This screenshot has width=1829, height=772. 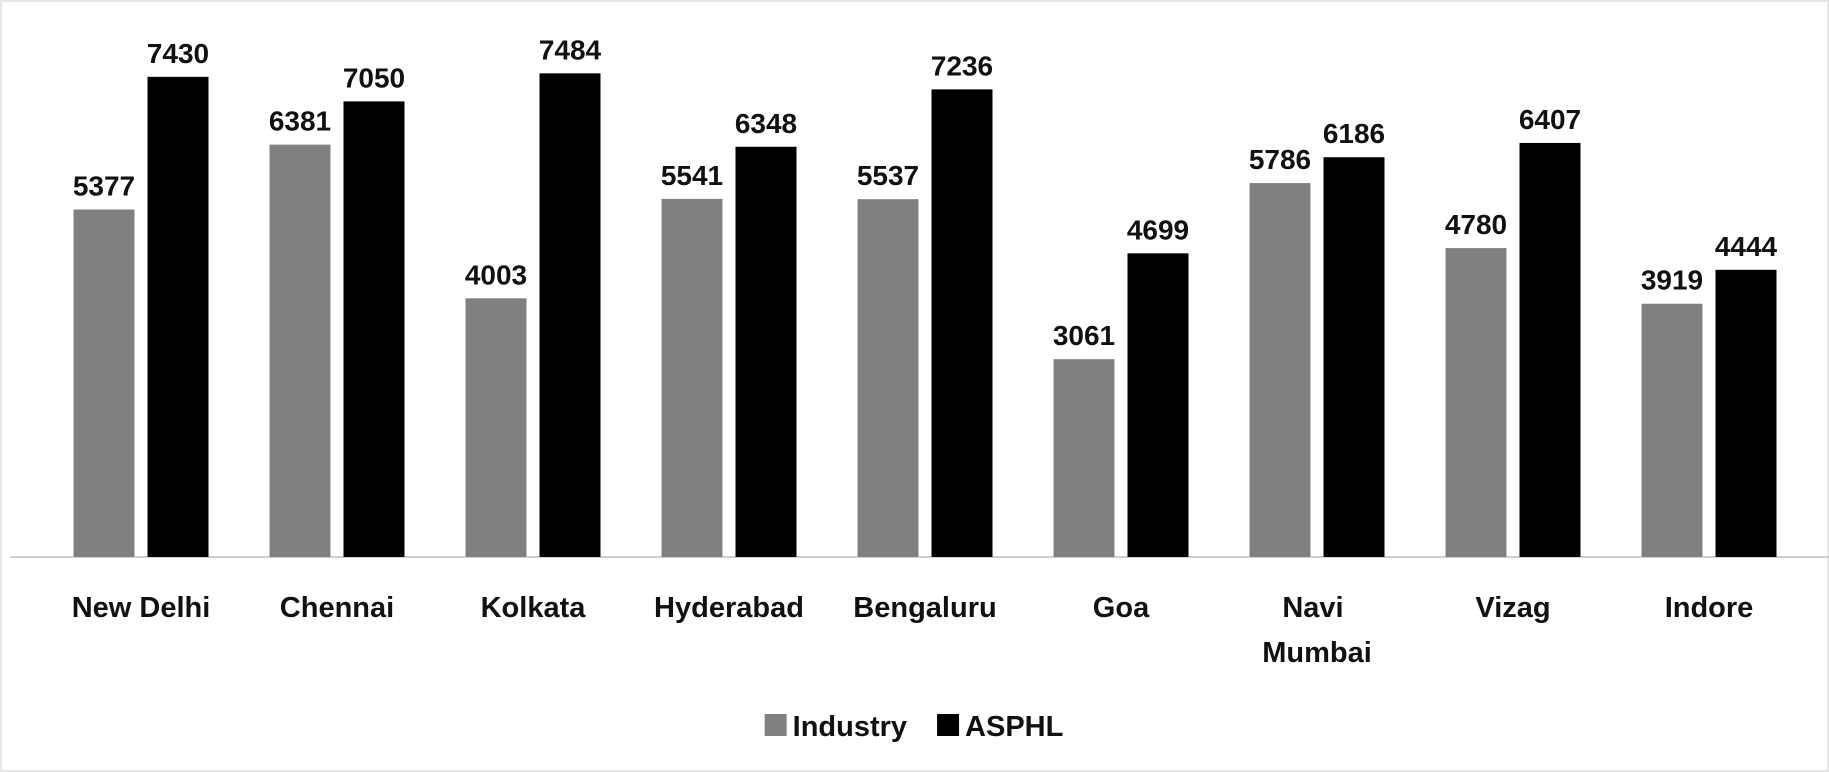 I want to click on data-label: 6186, so click(x=1354, y=133).